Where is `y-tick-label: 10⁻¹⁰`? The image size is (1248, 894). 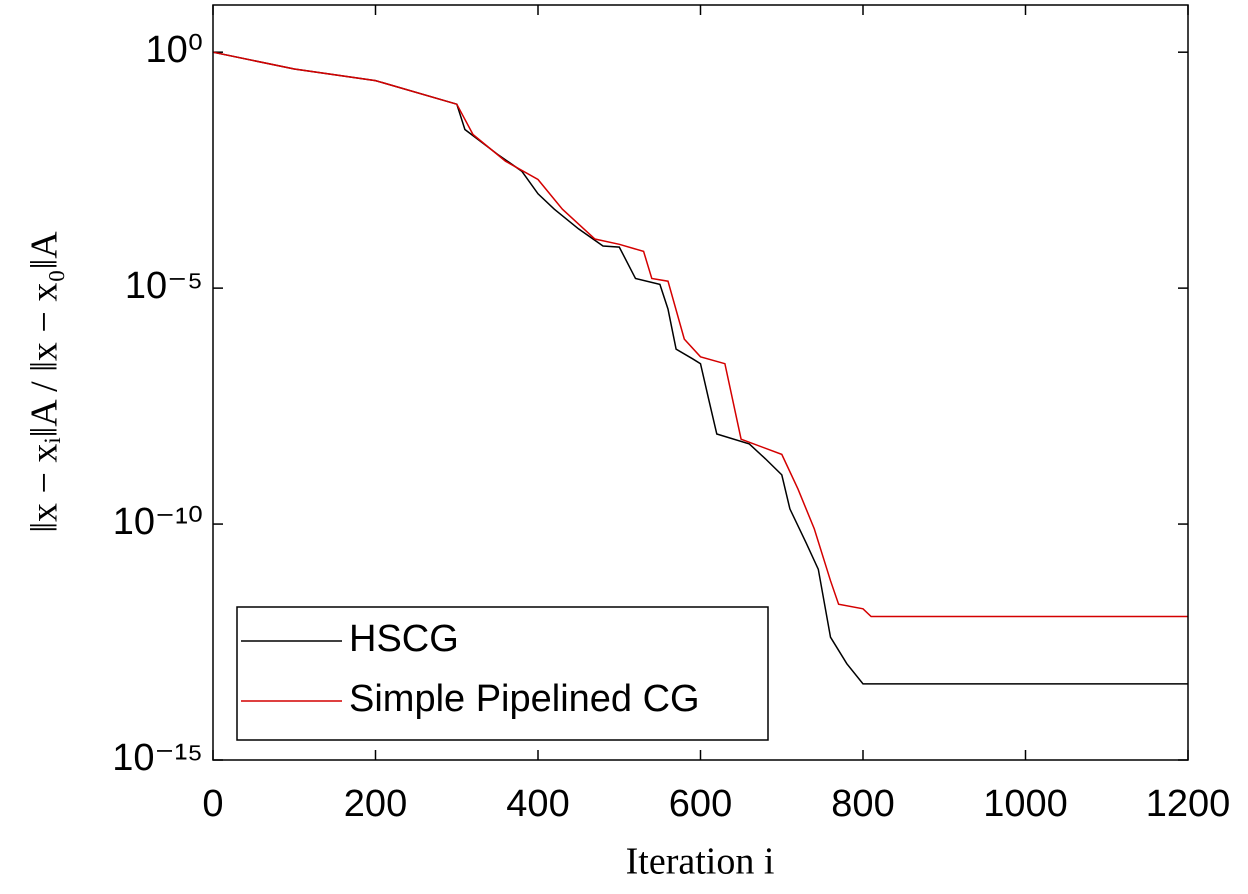 y-tick-label: 10⁻¹⁰ is located at coordinates (158, 522).